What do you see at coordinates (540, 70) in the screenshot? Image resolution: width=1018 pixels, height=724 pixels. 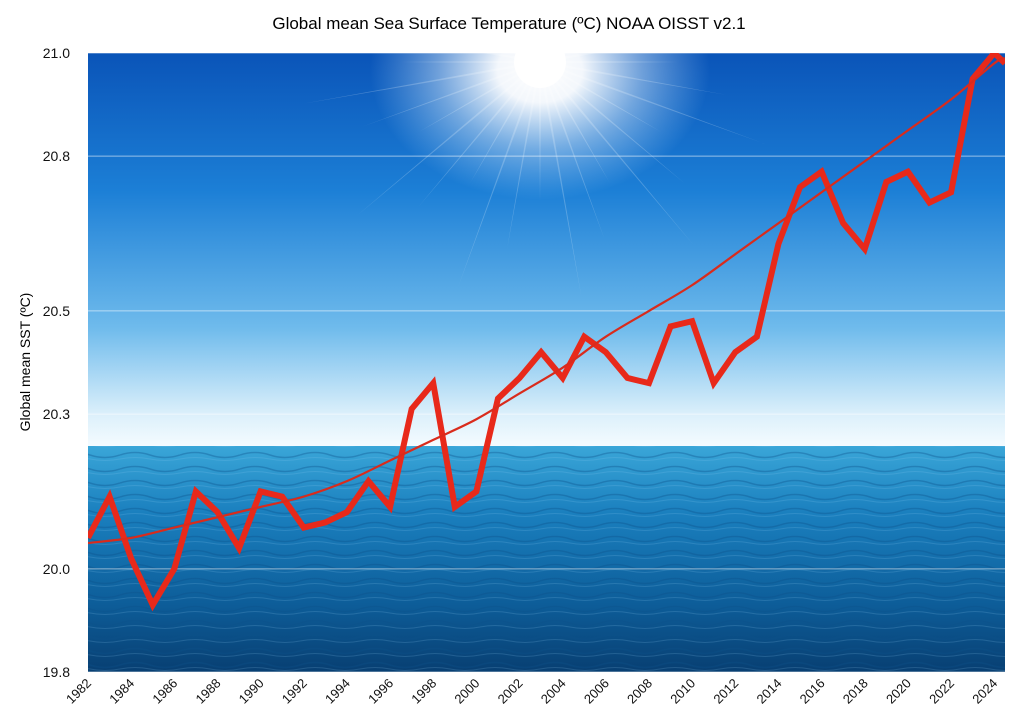 I see `sun-icon` at bounding box center [540, 70].